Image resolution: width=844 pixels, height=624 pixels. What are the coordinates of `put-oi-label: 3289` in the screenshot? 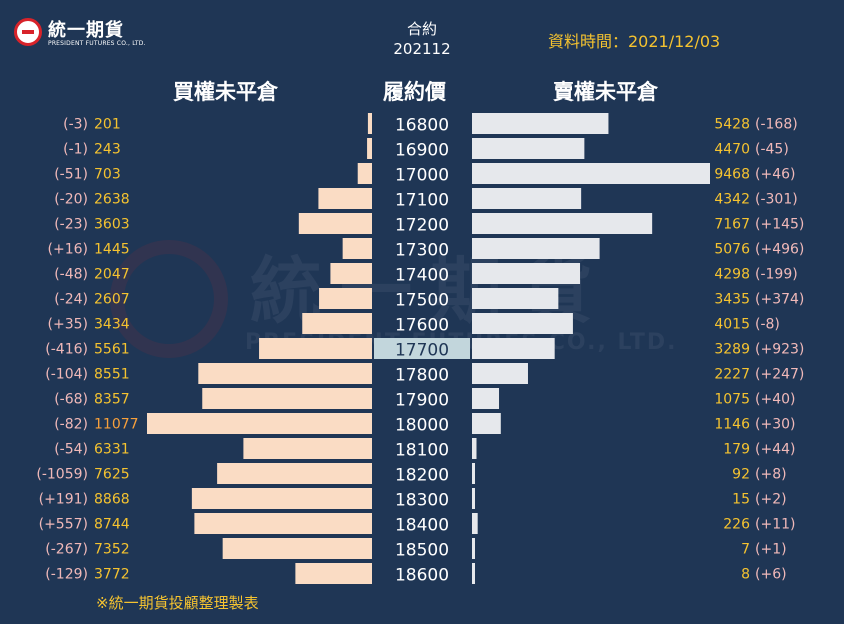 It's located at (732, 350).